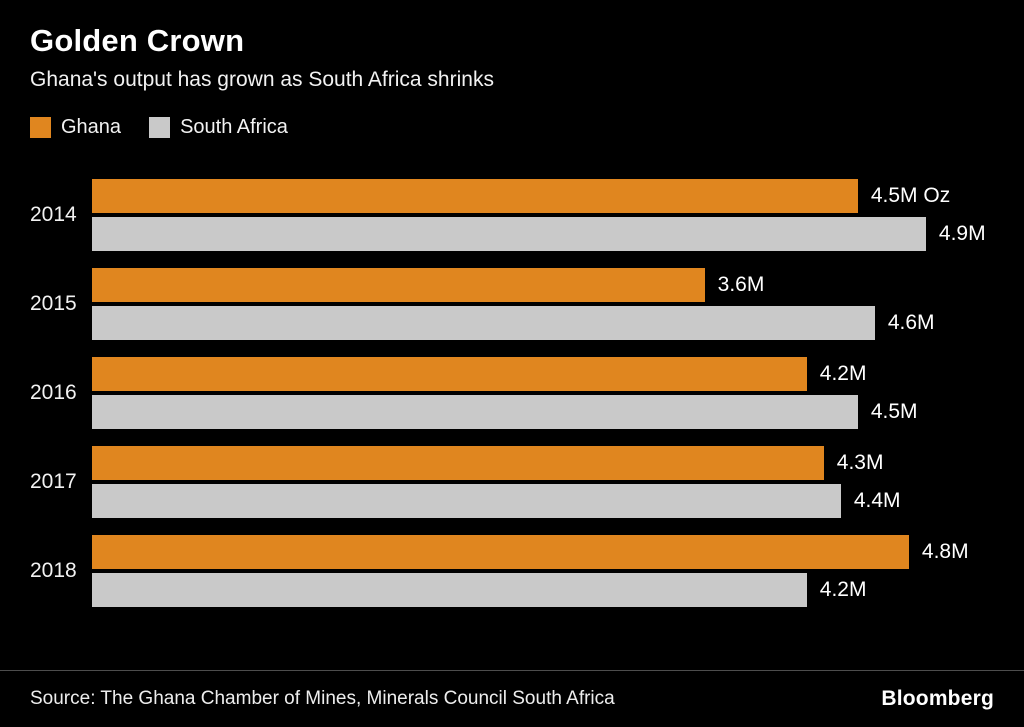 The height and width of the screenshot is (727, 1024). I want to click on legend-item-ghana: Ghana, so click(75, 127).